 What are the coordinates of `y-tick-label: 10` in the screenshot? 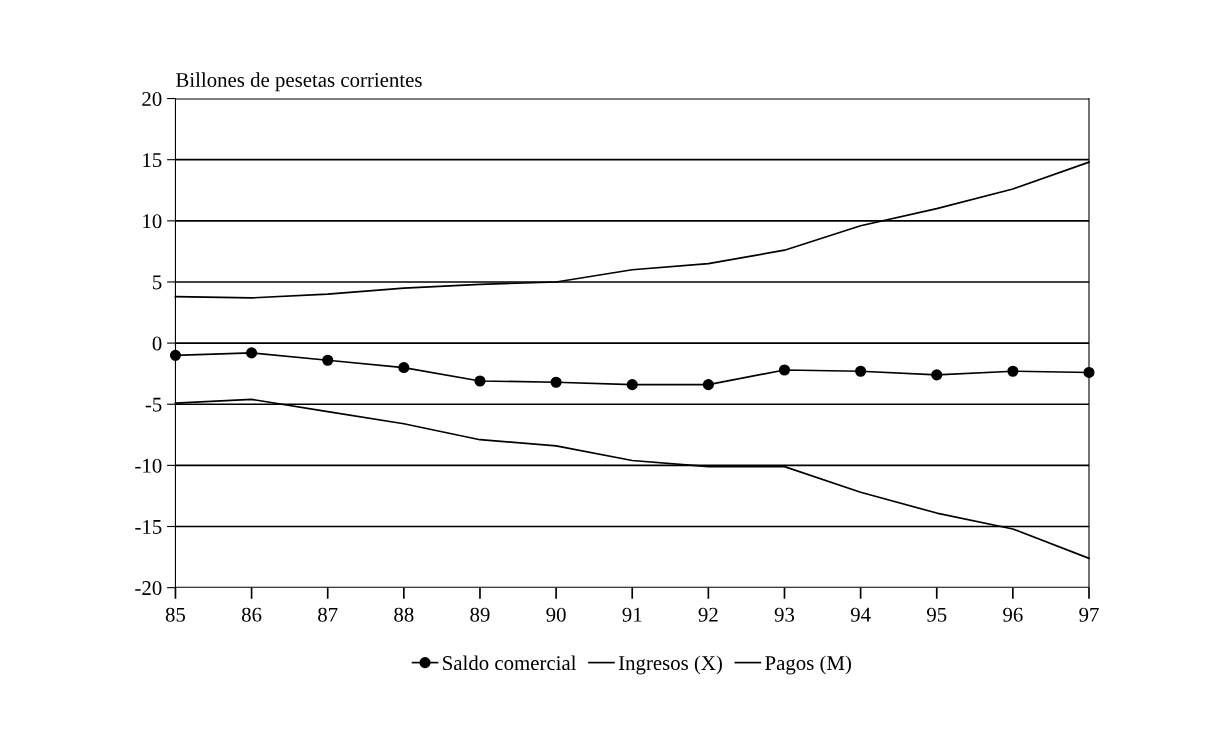 It's located at (152, 221).